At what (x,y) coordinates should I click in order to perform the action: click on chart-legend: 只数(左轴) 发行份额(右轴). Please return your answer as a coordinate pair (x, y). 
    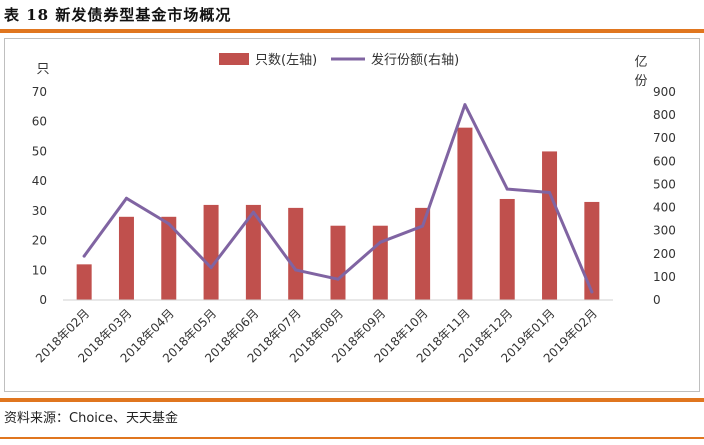
    Looking at the image, I should click on (339, 60).